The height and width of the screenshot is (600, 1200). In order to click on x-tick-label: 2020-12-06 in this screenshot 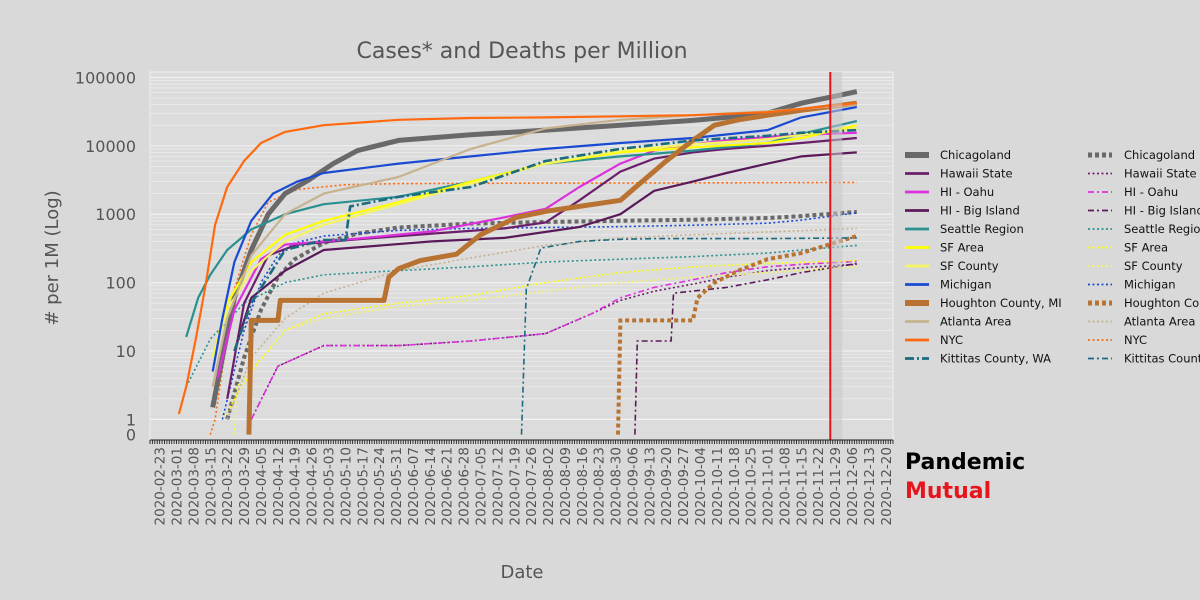, I will do `click(853, 486)`.